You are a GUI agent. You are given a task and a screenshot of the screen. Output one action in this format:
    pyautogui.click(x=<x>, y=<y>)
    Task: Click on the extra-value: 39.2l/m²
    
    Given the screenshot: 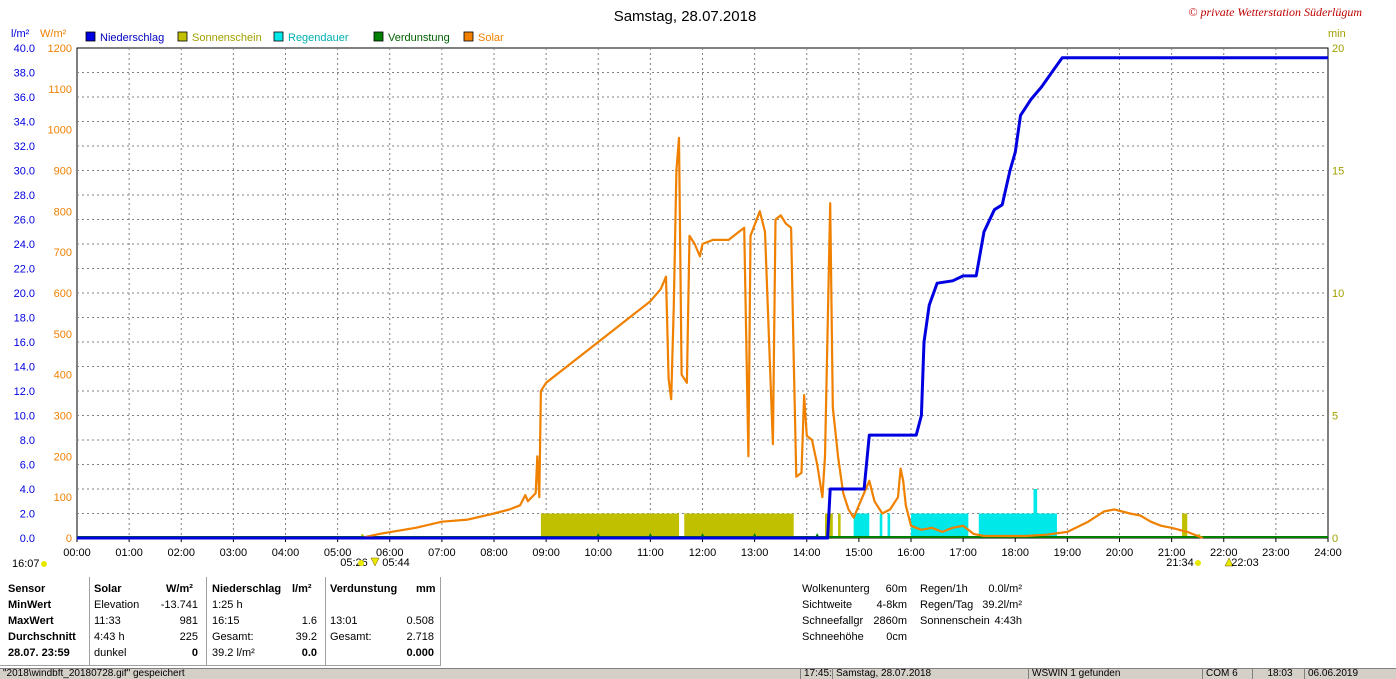 What is the action you would take?
    pyautogui.click(x=1002, y=605)
    